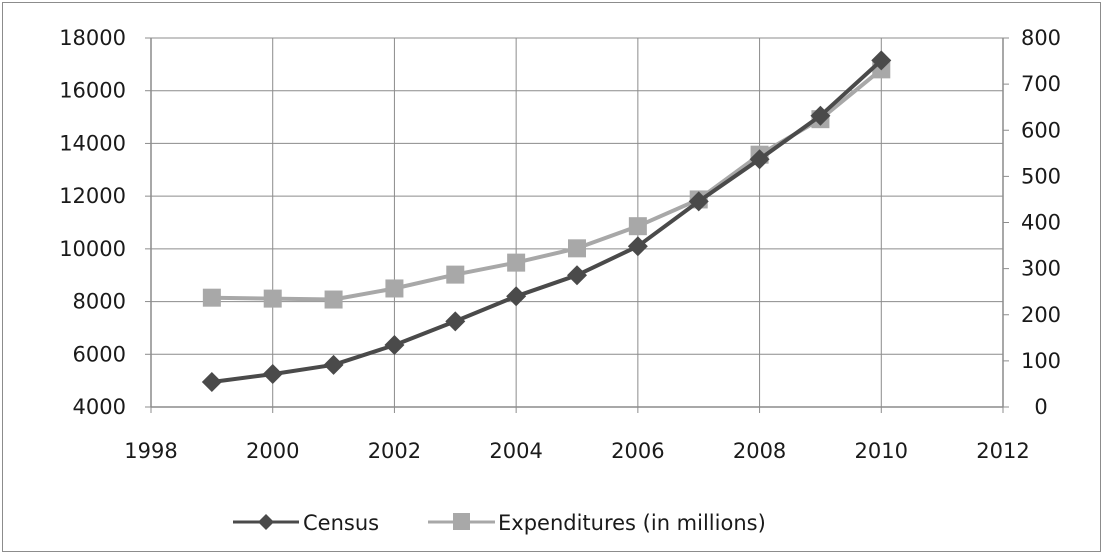 This screenshot has height=556, width=1105. Describe the element at coordinates (394, 451) in the screenshot. I see `x-tick-label: 2002` at that location.